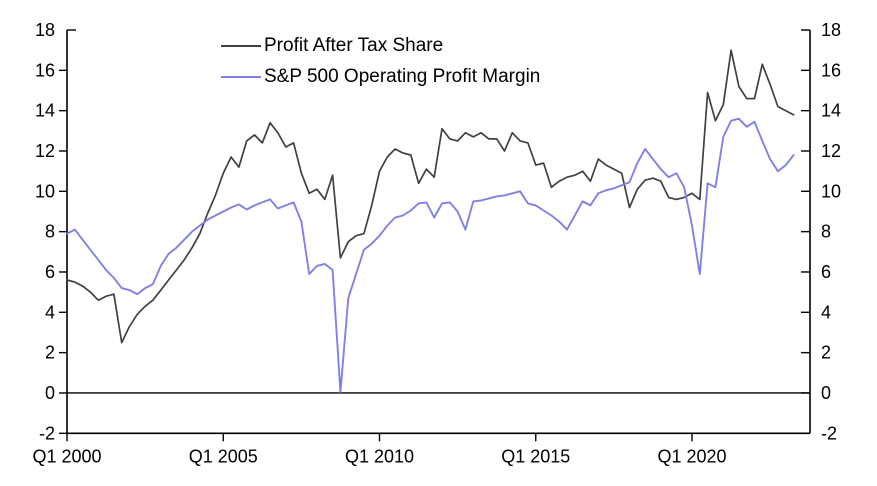 The image size is (877, 486). I want to click on legend-line-swatch-purple, so click(241, 76).